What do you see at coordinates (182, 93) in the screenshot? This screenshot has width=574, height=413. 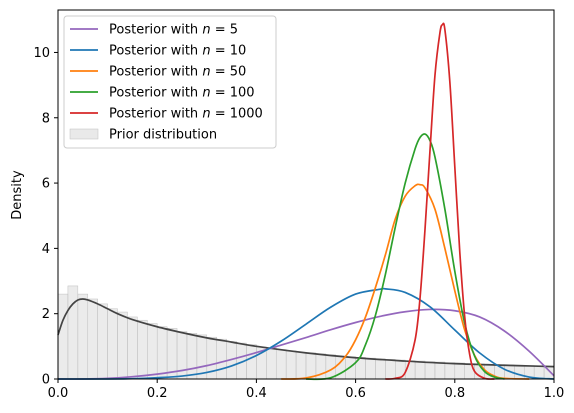 I see `legend-label: Posterior with n = 100` at bounding box center [182, 93].